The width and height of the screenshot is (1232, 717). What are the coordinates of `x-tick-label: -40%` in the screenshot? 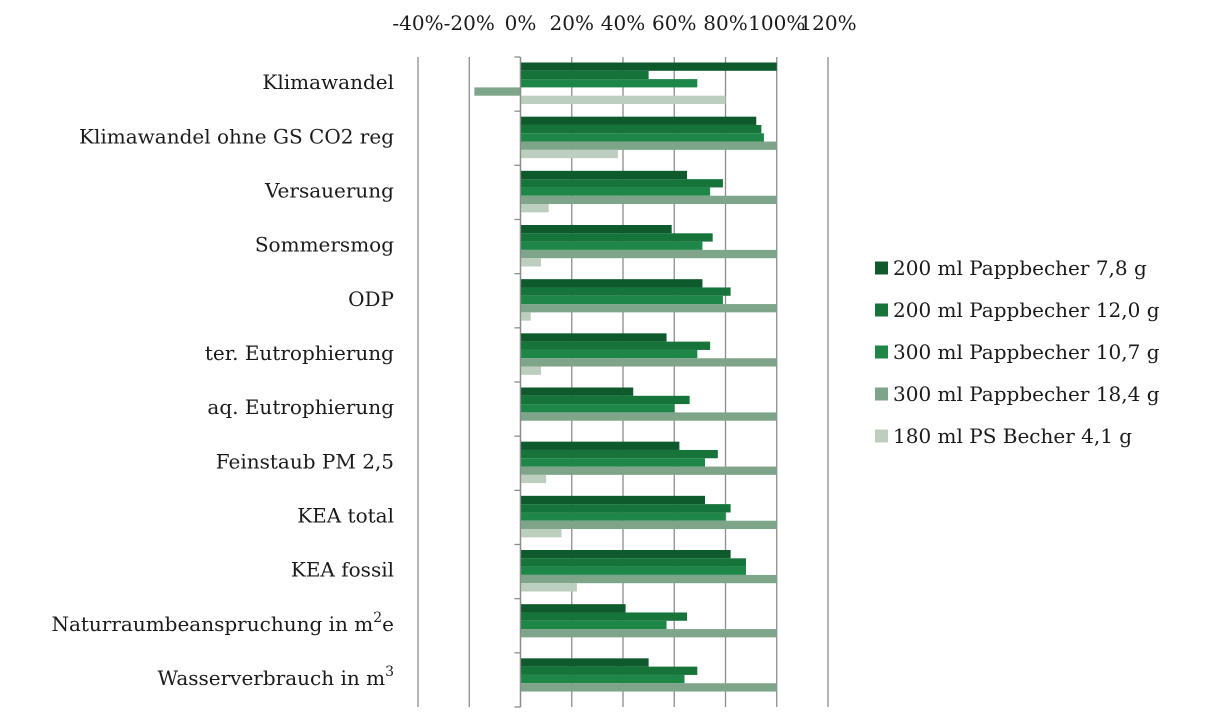 It's located at (417, 23).